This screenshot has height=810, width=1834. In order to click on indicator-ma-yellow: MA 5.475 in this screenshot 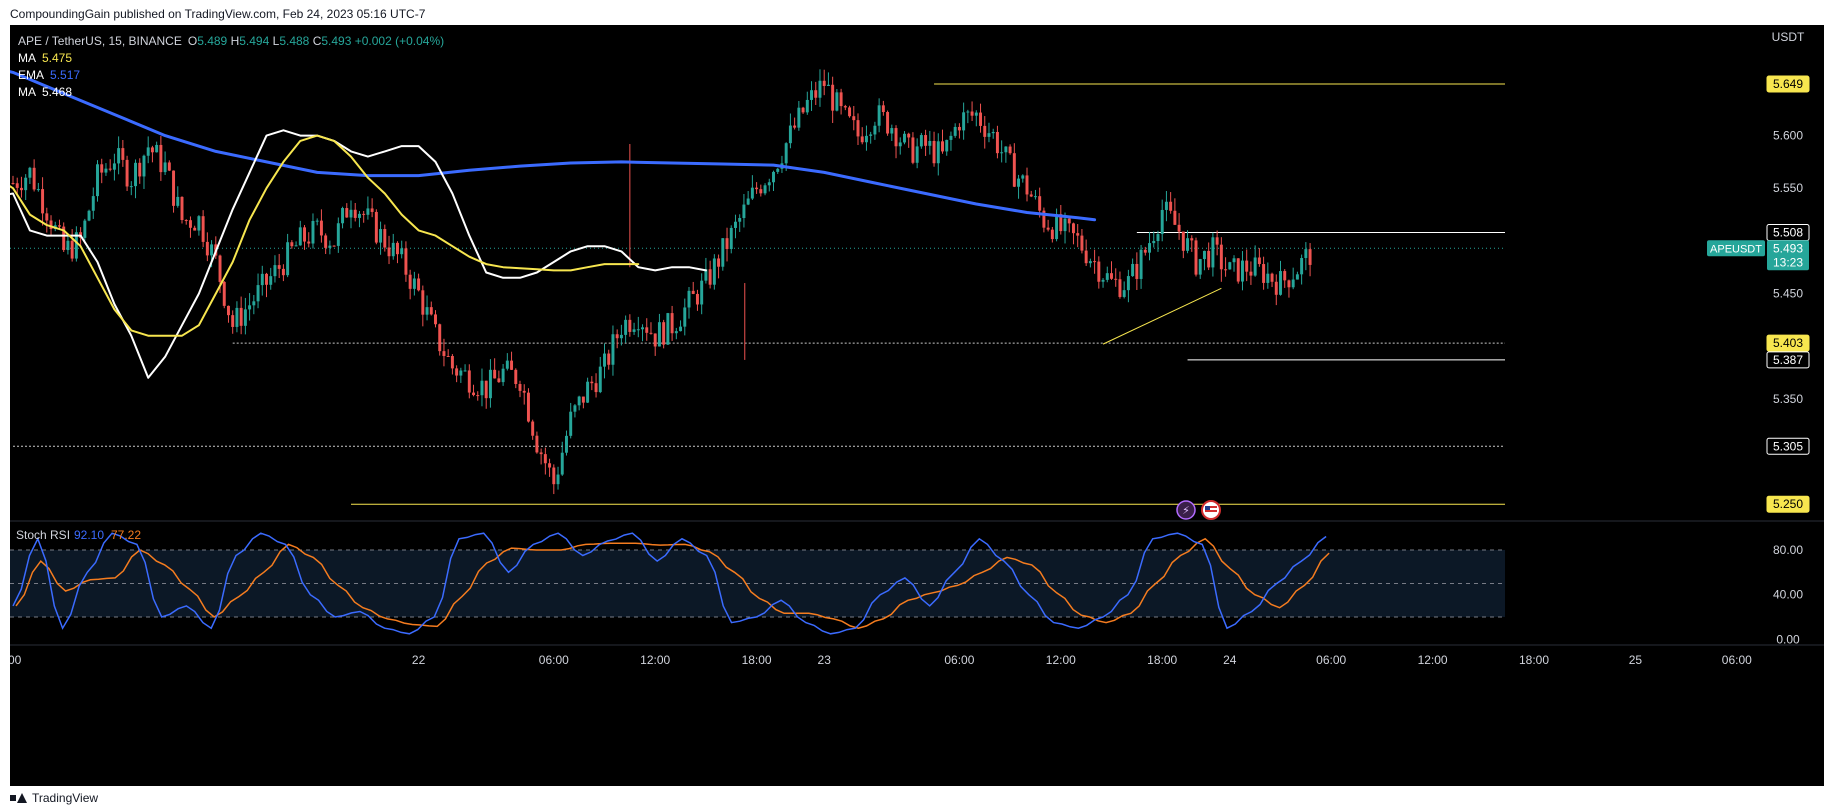, I will do `click(231, 58)`.